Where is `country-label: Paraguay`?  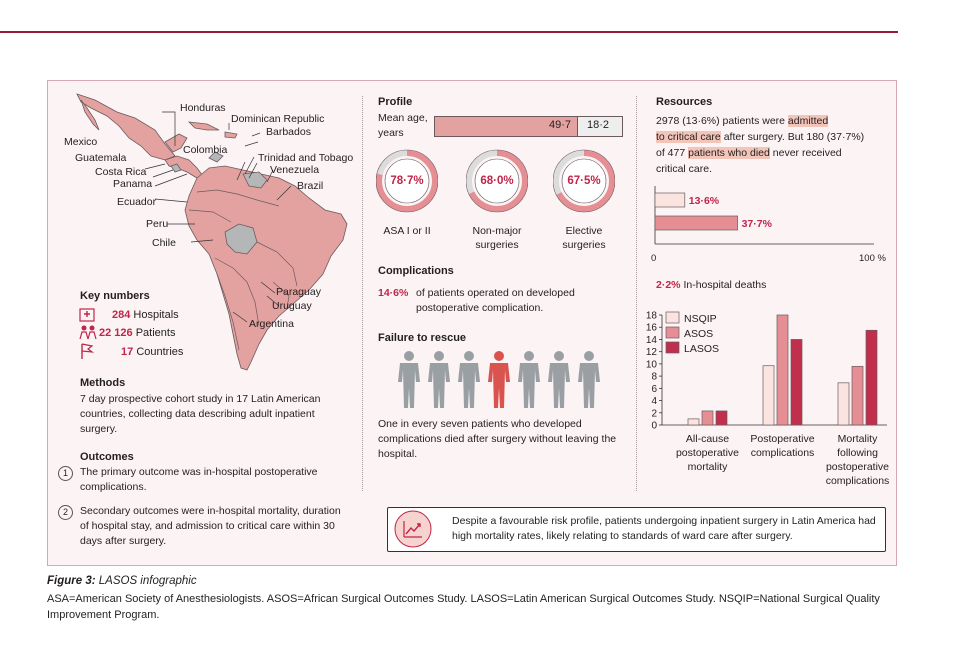 country-label: Paraguay is located at coordinates (298, 292).